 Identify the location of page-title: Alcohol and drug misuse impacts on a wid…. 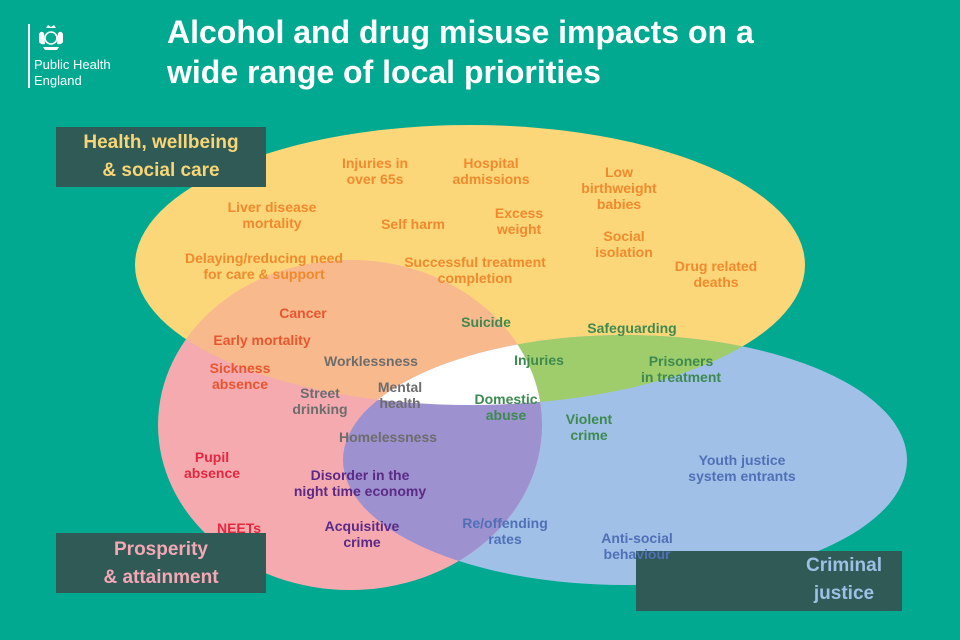
(547, 52).